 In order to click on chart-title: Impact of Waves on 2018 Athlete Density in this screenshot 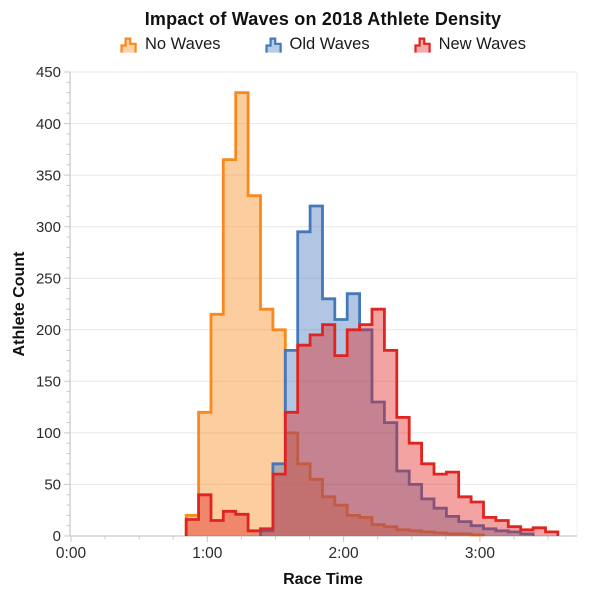, I will do `click(323, 19)`.